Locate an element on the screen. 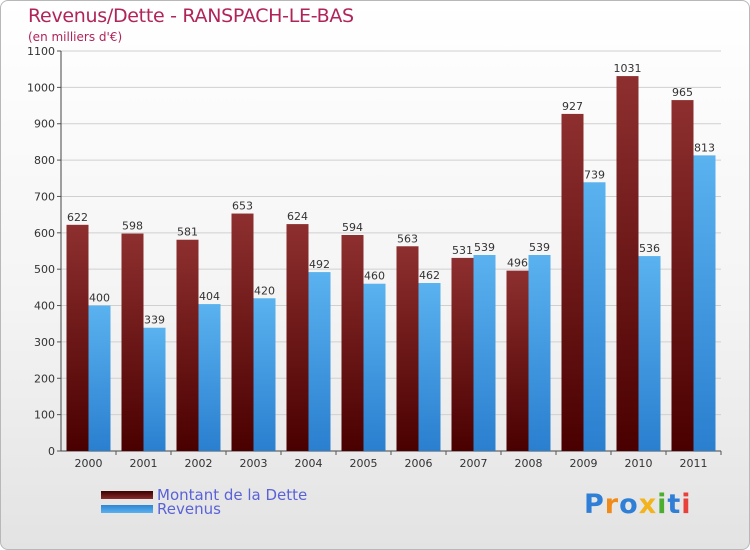 The width and height of the screenshot is (750, 550). x-tick-label: 2001 is located at coordinates (144, 463).